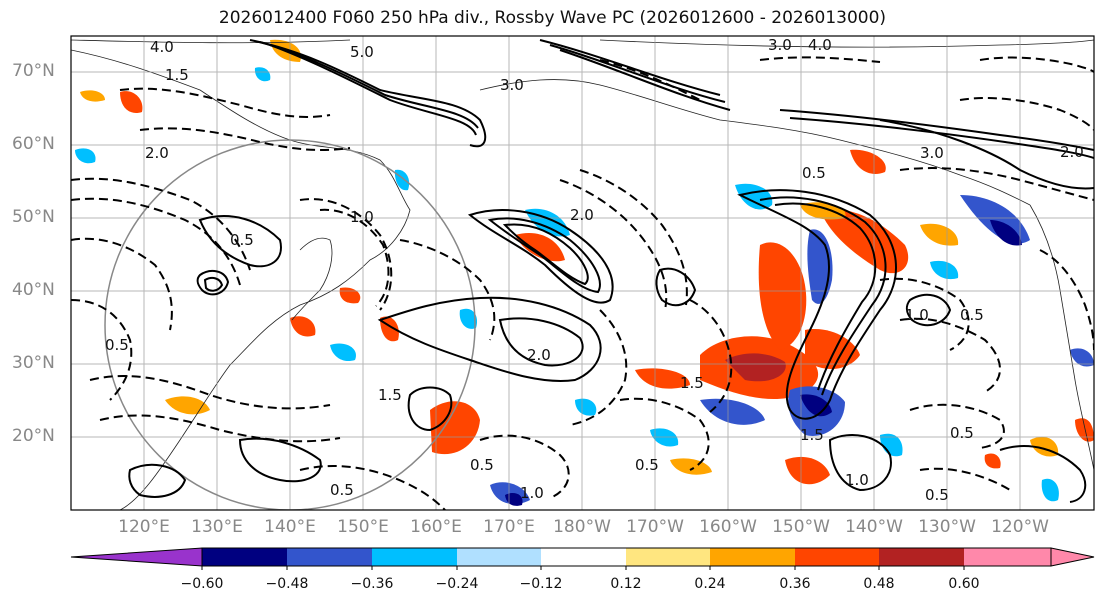 The width and height of the screenshot is (1105, 604). I want to click on colorbar-tick-label: −0.36, so click(372, 584).